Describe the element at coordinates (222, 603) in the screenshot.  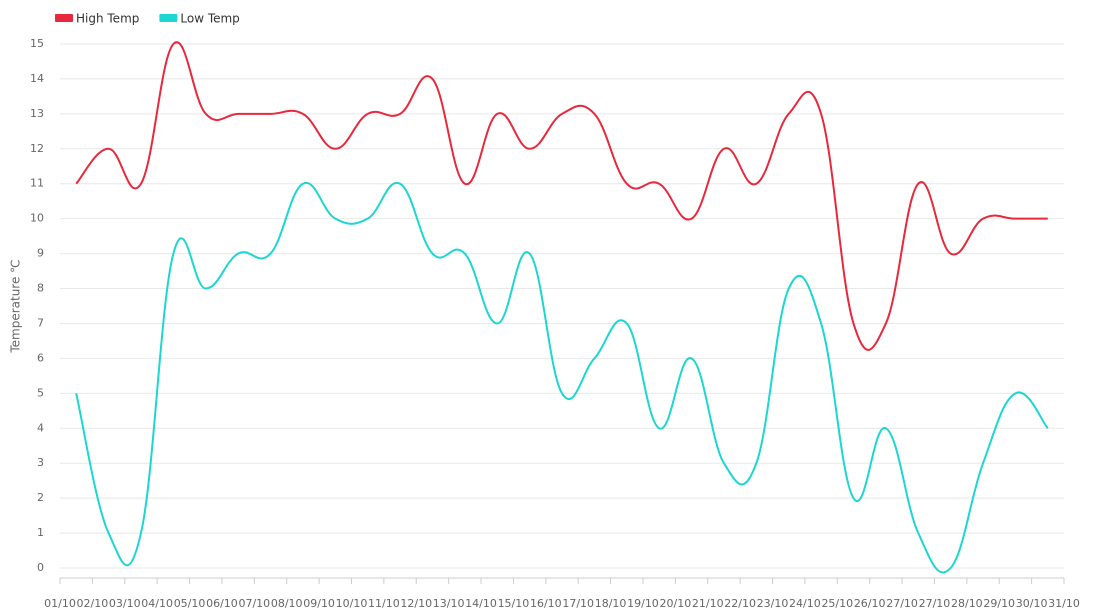
I see `x-tick-label: 06/10` at that location.